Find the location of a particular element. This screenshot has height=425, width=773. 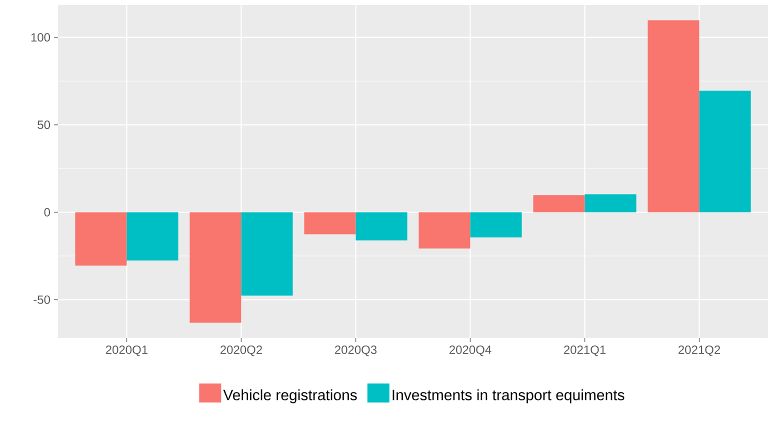

x-tick-label: 2020Q2 is located at coordinates (241, 351).